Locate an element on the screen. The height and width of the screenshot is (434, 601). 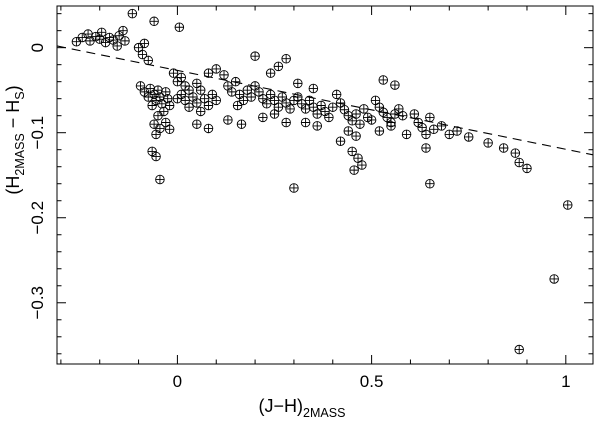
y-tick-label: −0.2 is located at coordinates (37, 218).